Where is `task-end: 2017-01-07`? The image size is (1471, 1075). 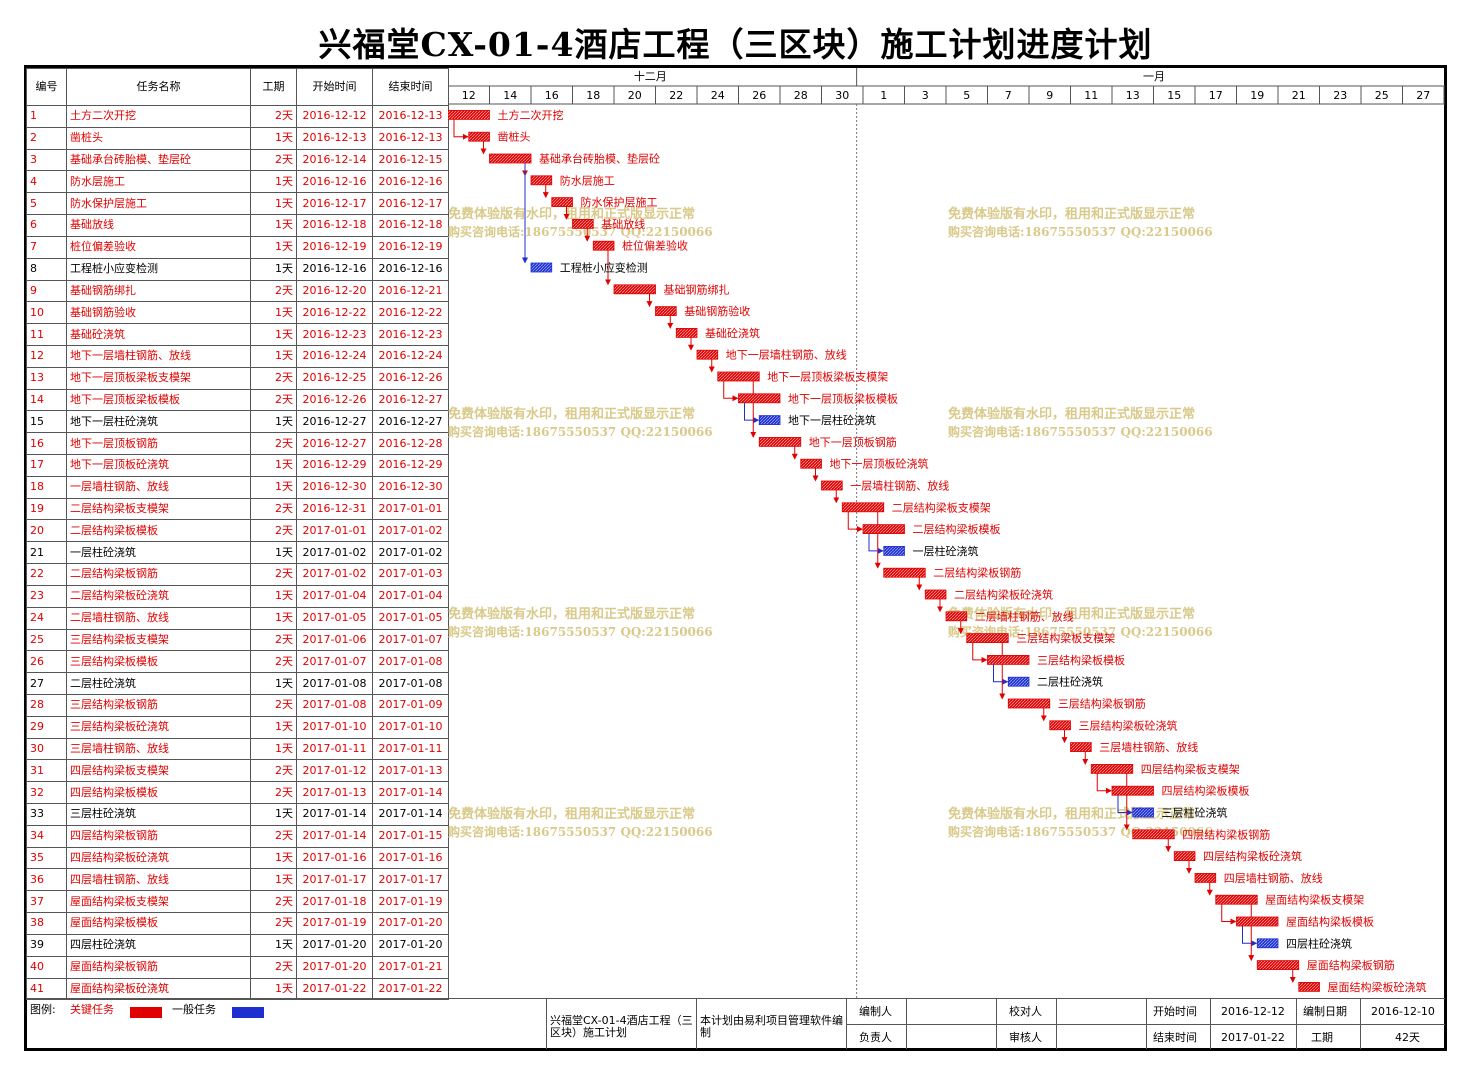
task-end: 2017-01-07 is located at coordinates (410, 640).